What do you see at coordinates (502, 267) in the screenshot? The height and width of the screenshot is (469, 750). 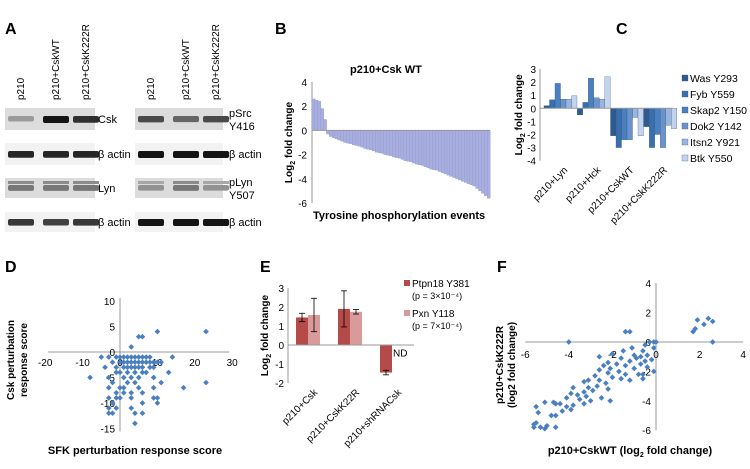 I see `panel-label-f: F` at bounding box center [502, 267].